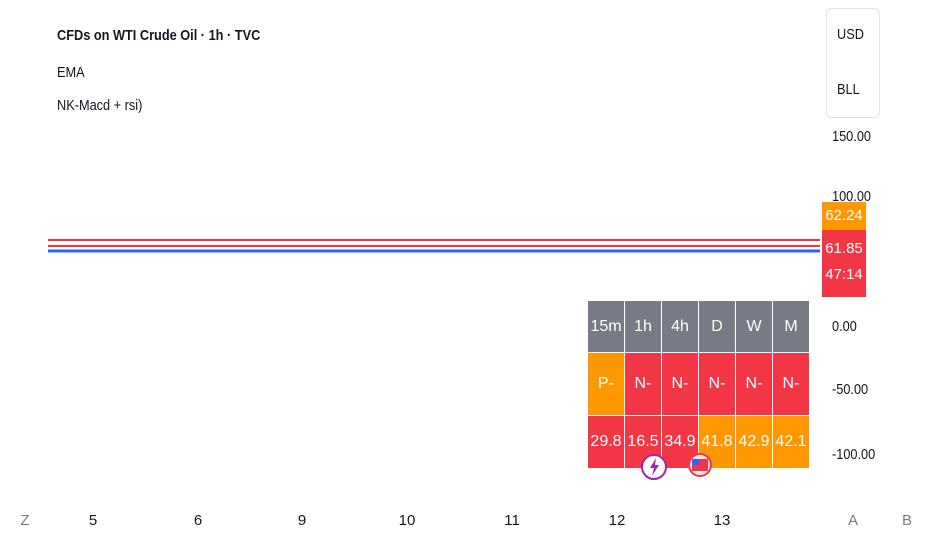 This screenshot has width=932, height=550. Describe the element at coordinates (844, 216) in the screenshot. I see `last-badge: 62.24` at that location.